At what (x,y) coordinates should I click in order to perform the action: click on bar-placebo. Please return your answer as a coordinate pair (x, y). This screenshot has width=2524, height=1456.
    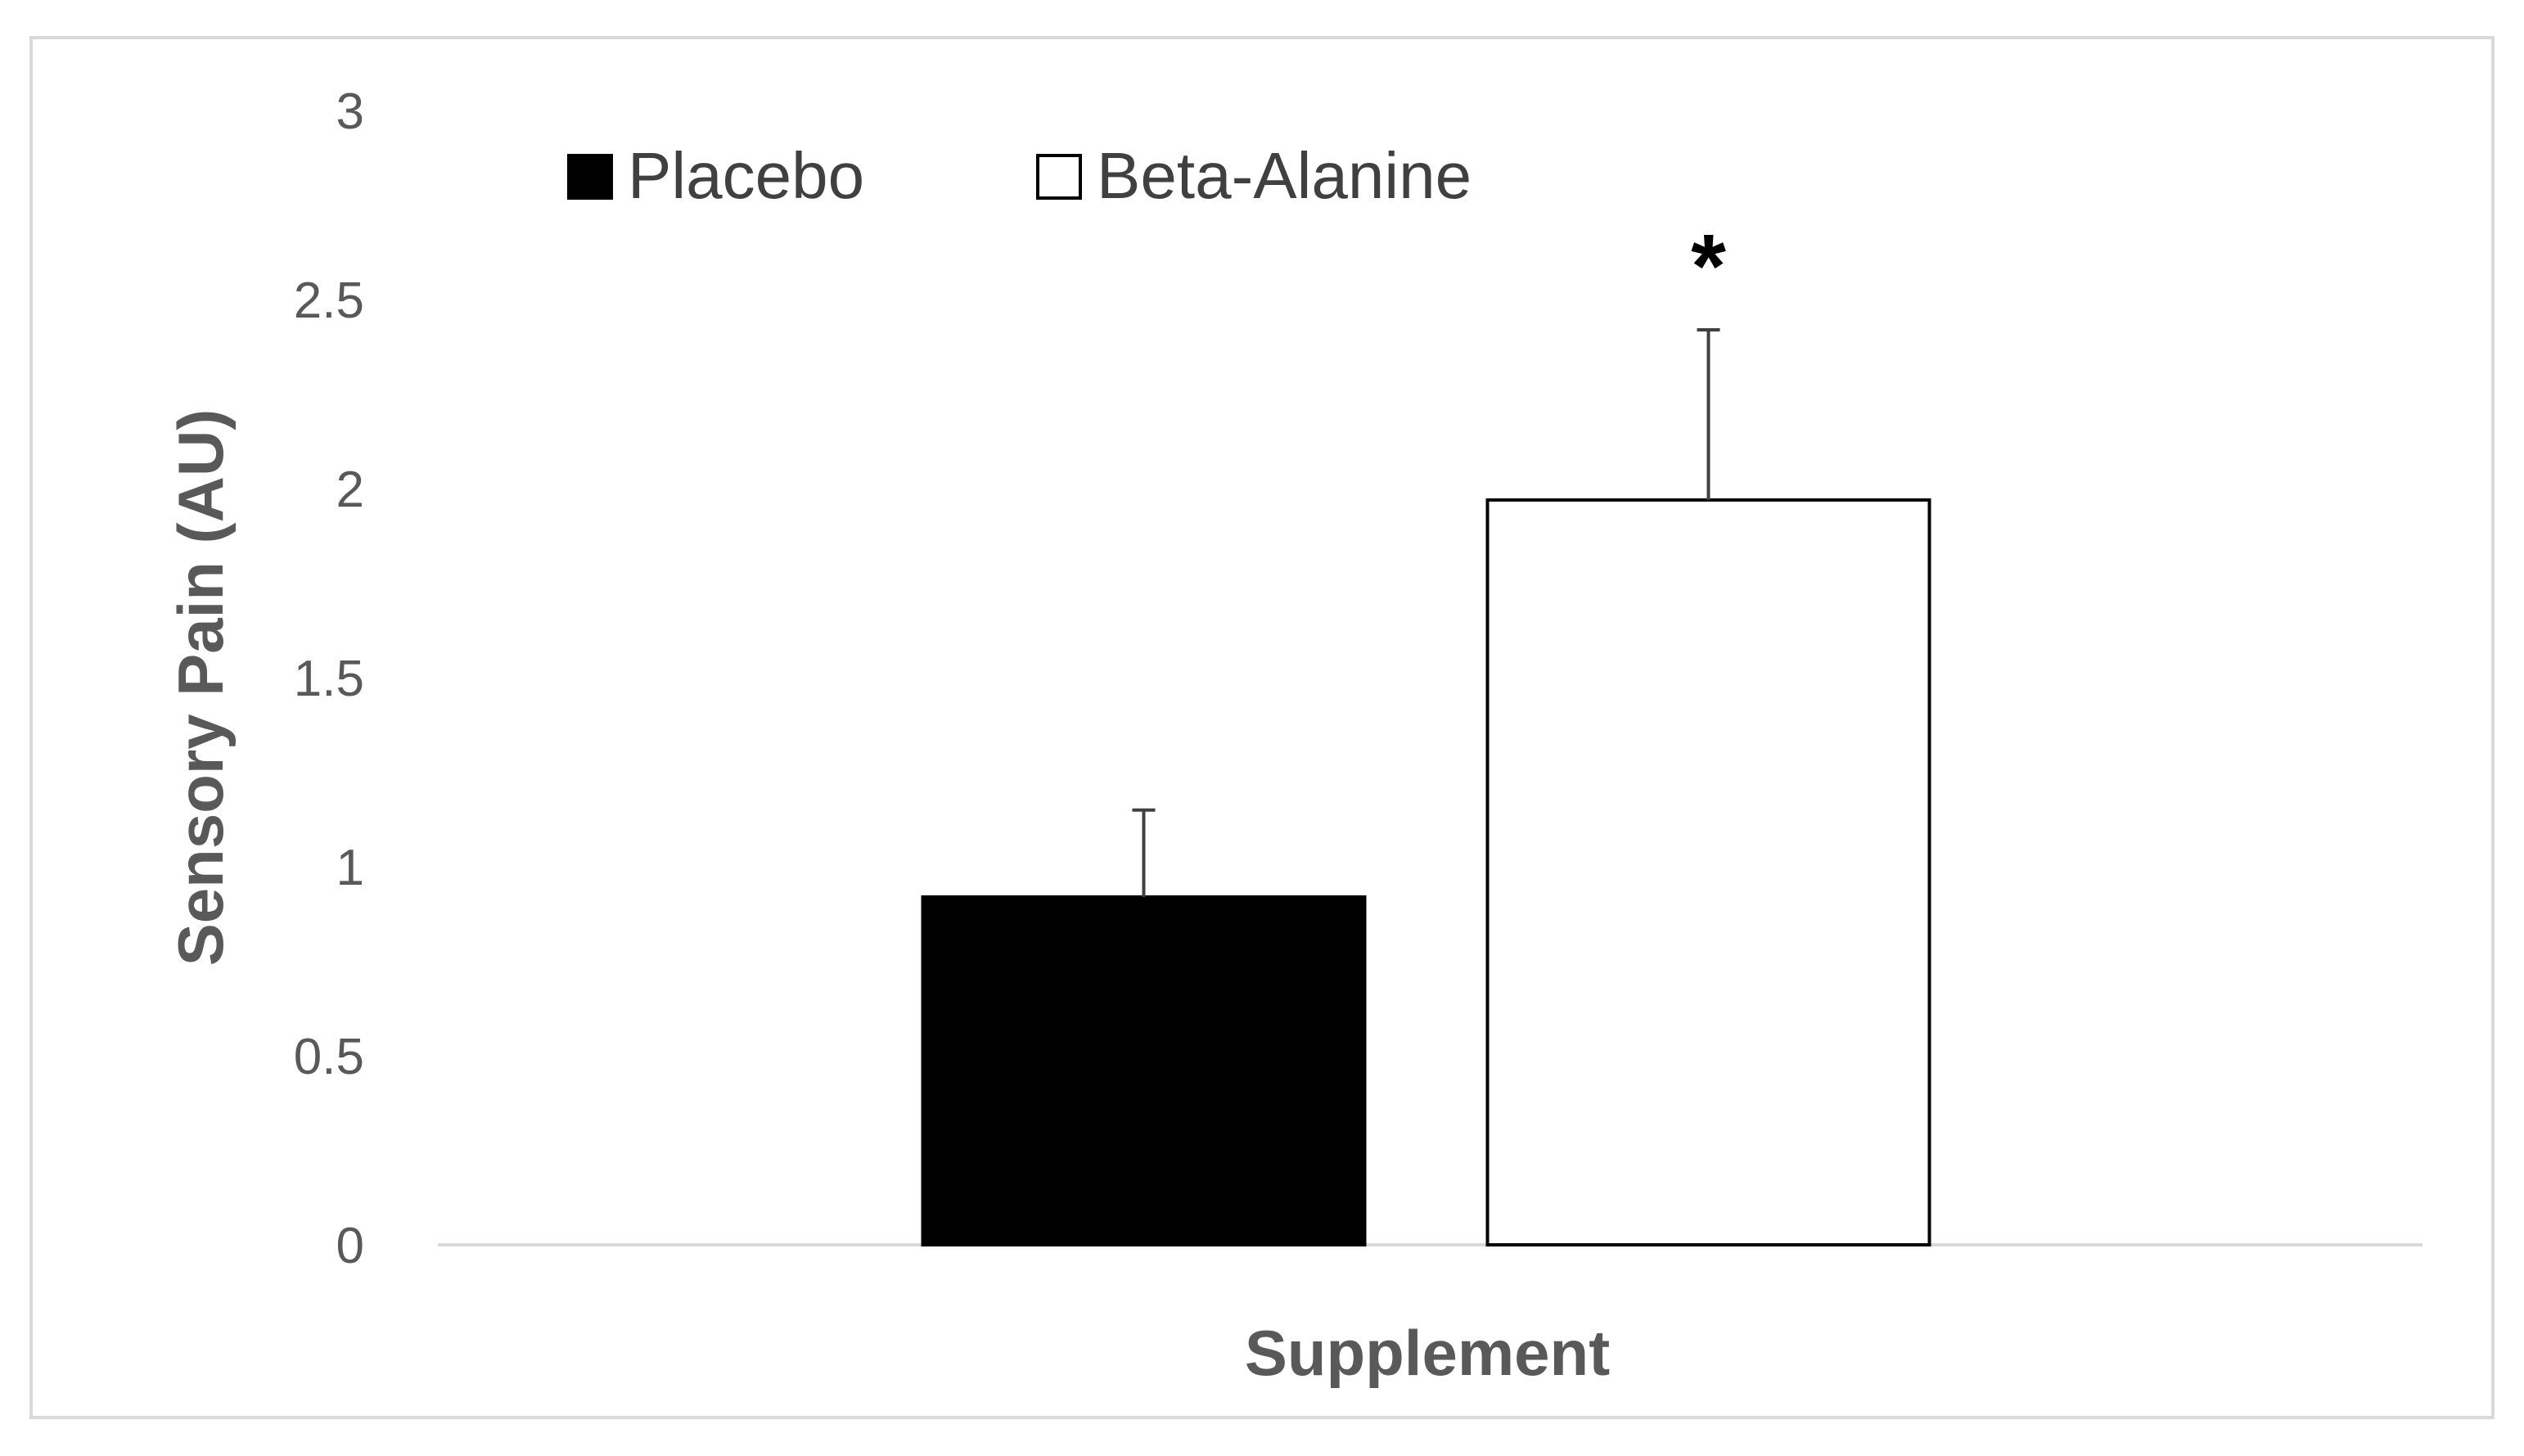
    Looking at the image, I should click on (1144, 1070).